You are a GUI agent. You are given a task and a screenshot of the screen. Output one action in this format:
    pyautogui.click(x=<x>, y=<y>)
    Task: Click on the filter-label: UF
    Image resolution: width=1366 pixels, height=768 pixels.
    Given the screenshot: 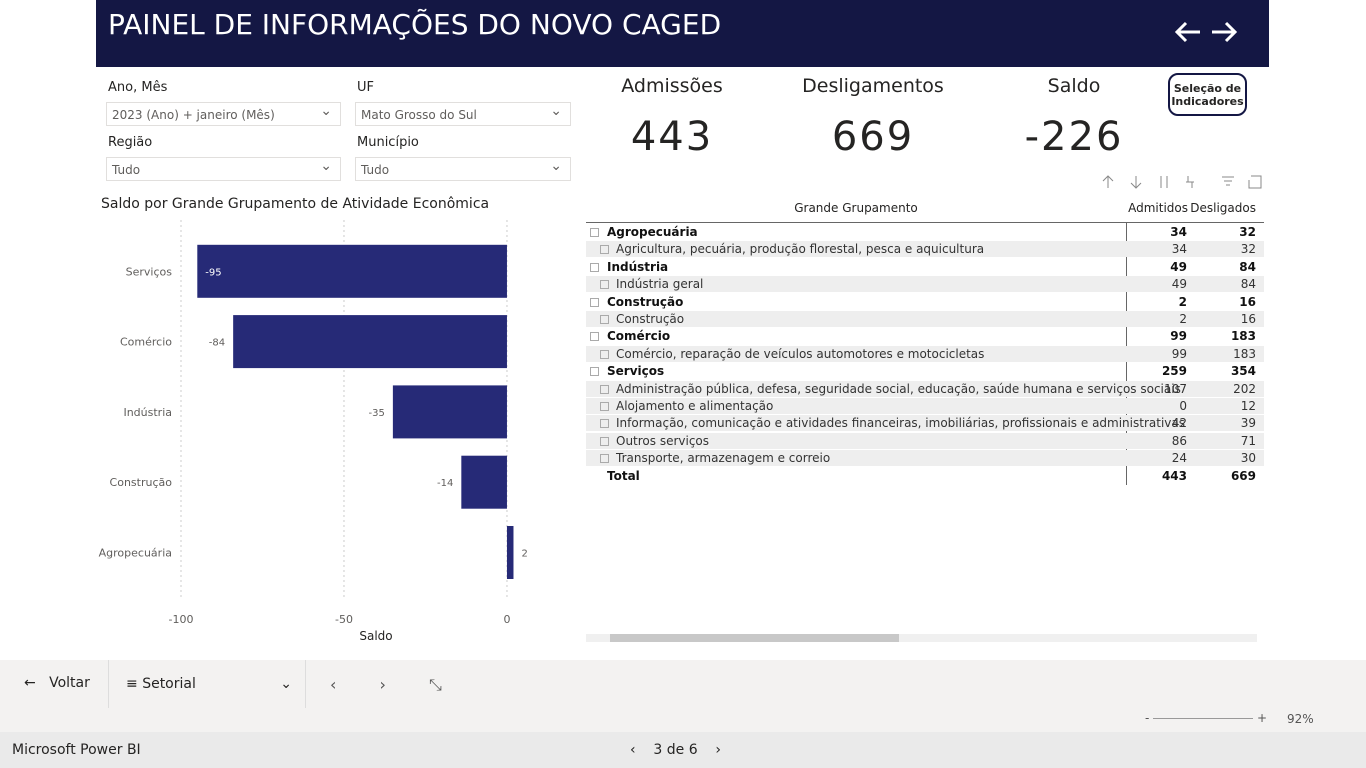 What is the action you would take?
    pyautogui.click(x=365, y=87)
    